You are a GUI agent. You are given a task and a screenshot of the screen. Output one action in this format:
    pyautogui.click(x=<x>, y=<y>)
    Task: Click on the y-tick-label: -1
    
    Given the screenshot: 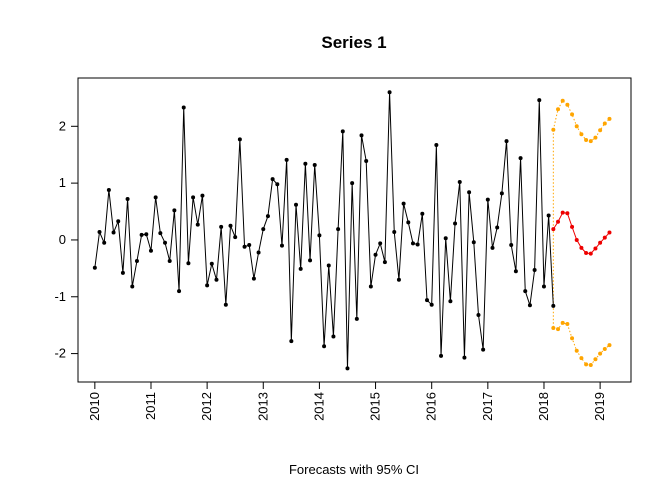 What is the action you would take?
    pyautogui.click(x=60, y=296)
    